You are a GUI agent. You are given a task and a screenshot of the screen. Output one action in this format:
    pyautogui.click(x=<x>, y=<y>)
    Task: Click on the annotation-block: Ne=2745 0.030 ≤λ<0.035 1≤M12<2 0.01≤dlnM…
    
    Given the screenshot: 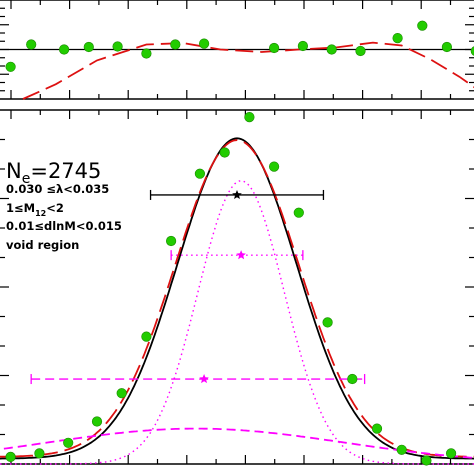 What is the action you would take?
    pyautogui.click(x=64, y=205)
    